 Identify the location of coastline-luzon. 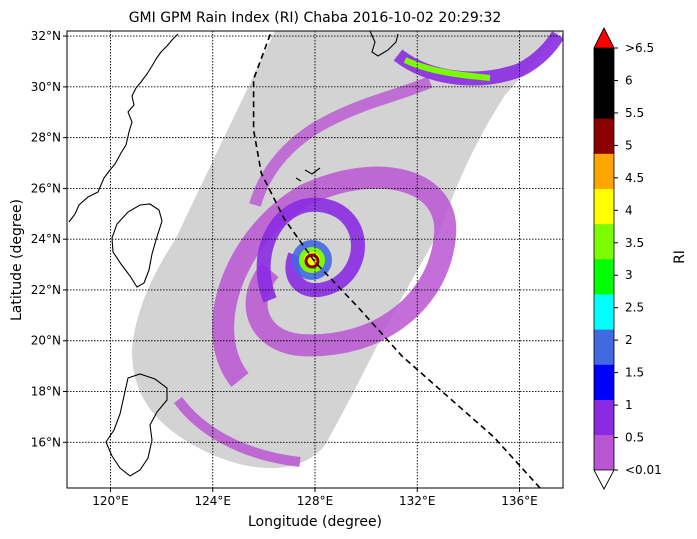
(136, 425).